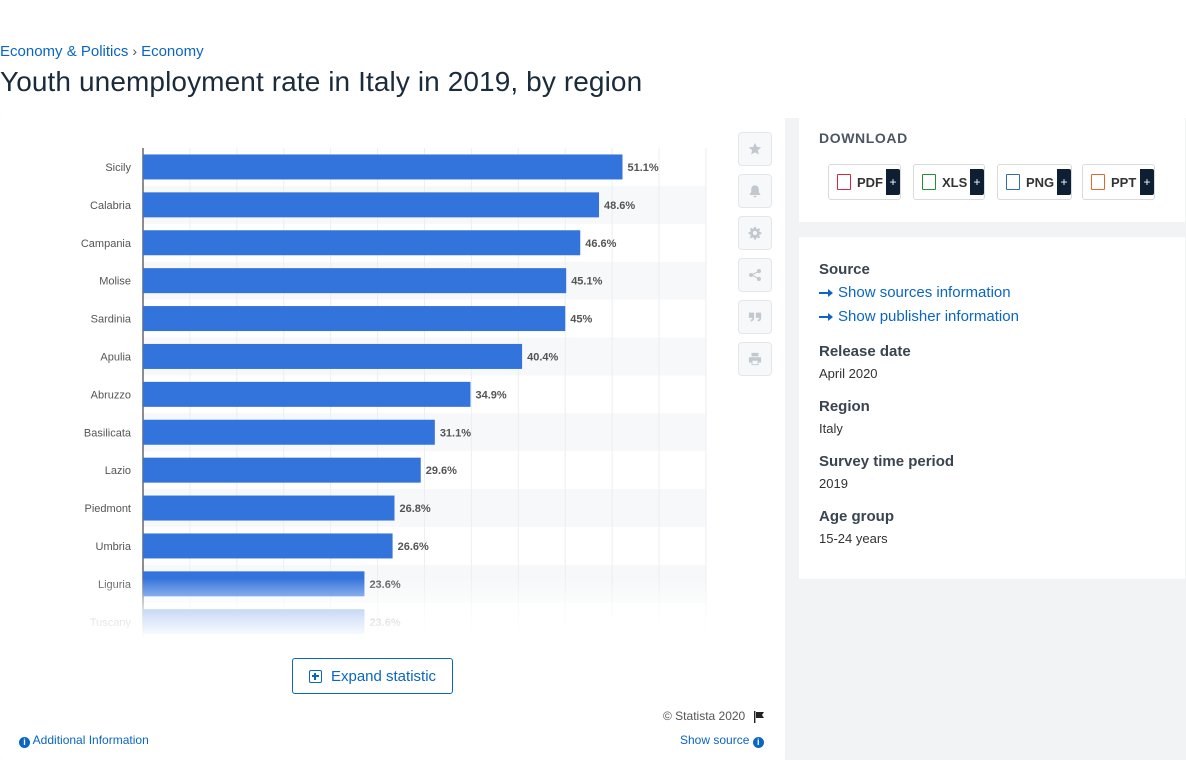  What do you see at coordinates (111, 395) in the screenshot?
I see `category-label: Abruzzo` at bounding box center [111, 395].